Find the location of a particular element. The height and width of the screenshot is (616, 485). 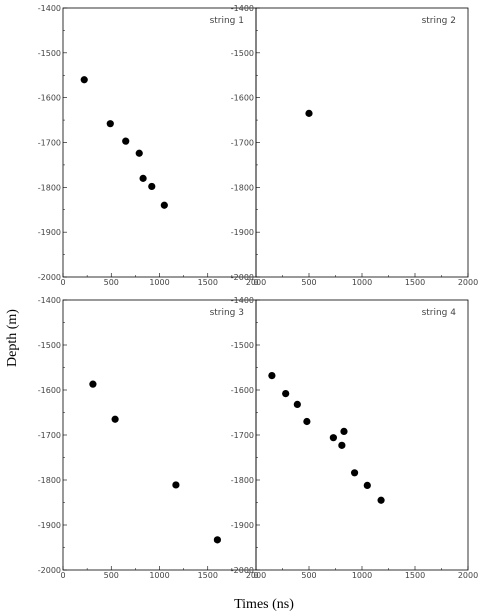

y-axis-label: Depth (m) is located at coordinates (12, 338).